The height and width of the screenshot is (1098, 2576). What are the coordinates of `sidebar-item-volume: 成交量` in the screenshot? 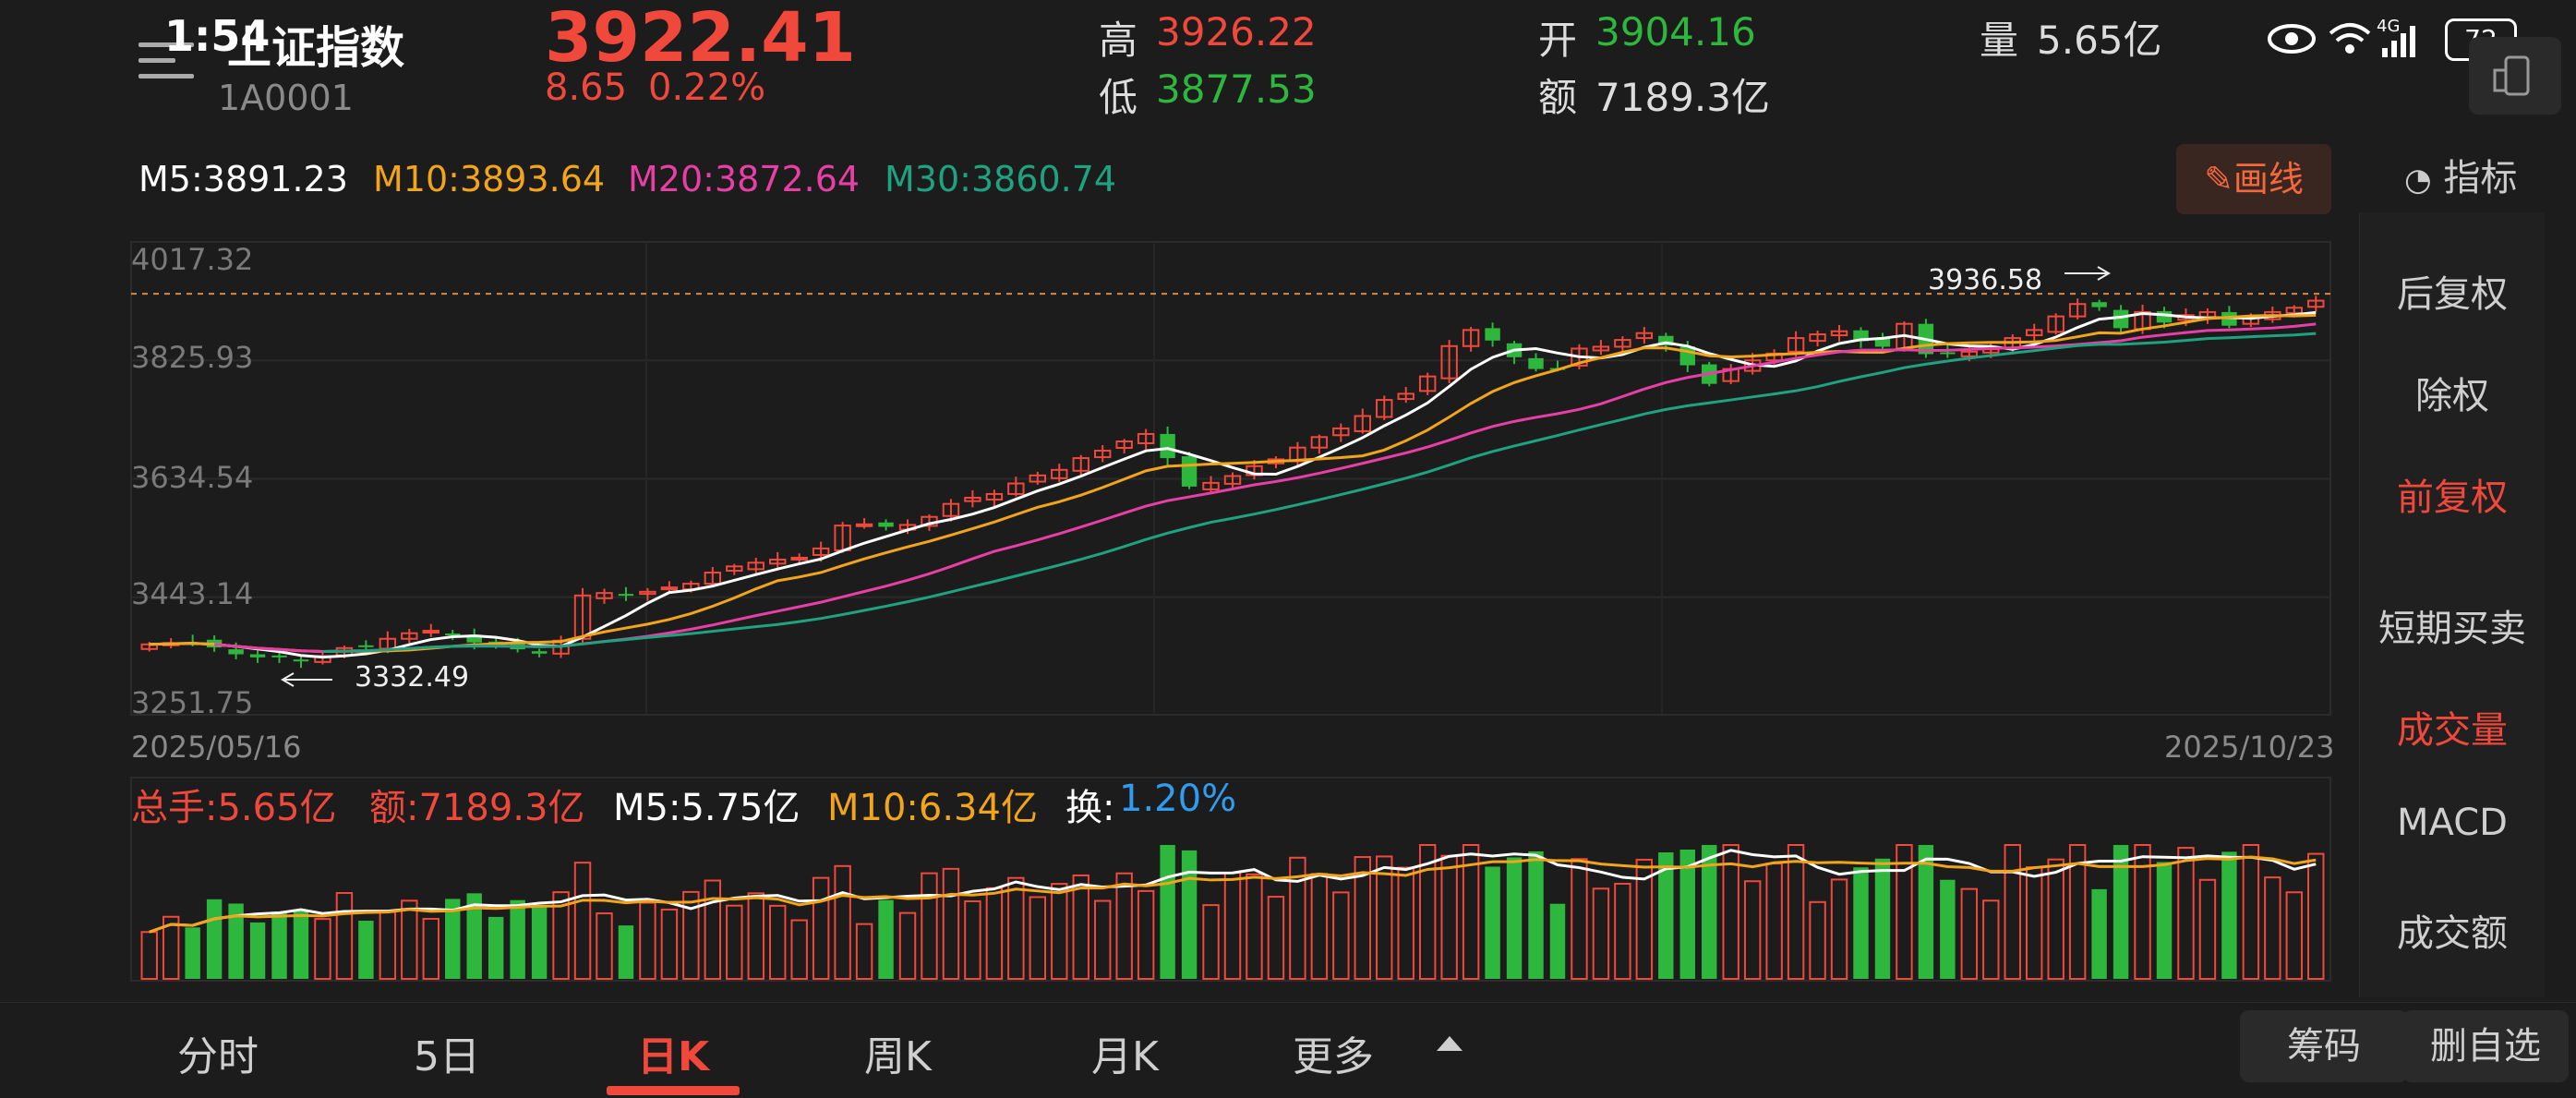 It's located at (2452, 731).